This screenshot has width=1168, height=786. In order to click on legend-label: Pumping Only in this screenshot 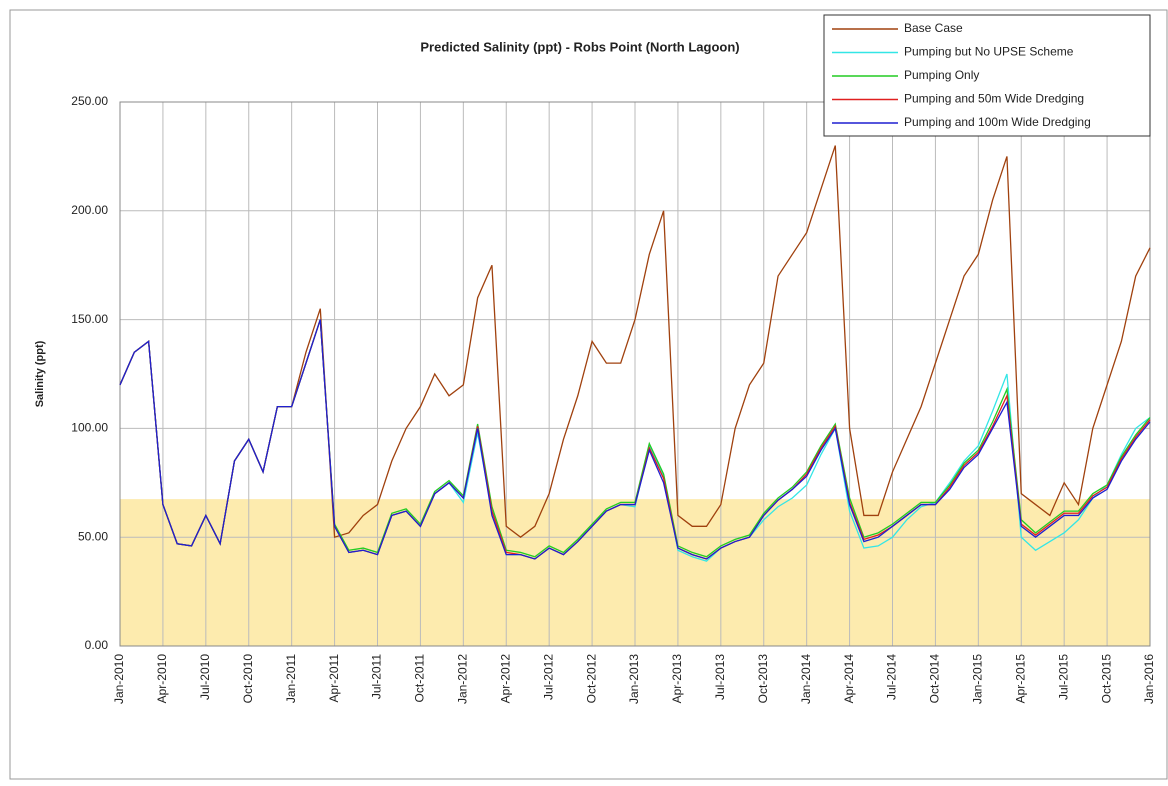, I will do `click(941, 75)`.